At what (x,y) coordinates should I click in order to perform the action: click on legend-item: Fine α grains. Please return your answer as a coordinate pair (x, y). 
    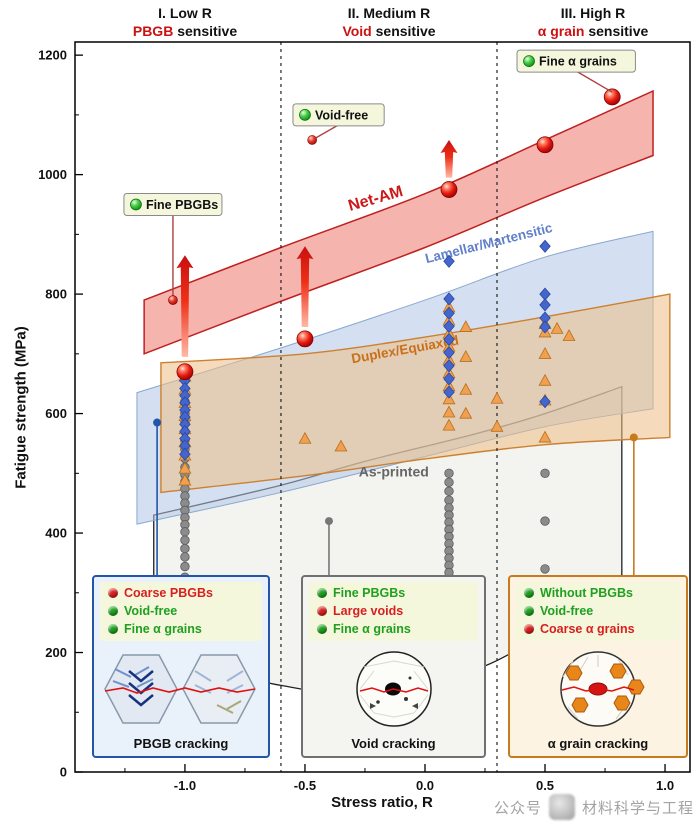
    Looking at the image, I should click on (393, 629).